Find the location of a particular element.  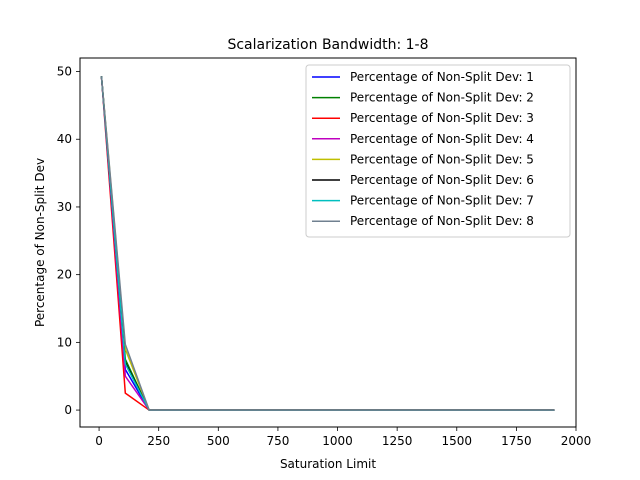

x-tick-label: 2000 is located at coordinates (576, 441).